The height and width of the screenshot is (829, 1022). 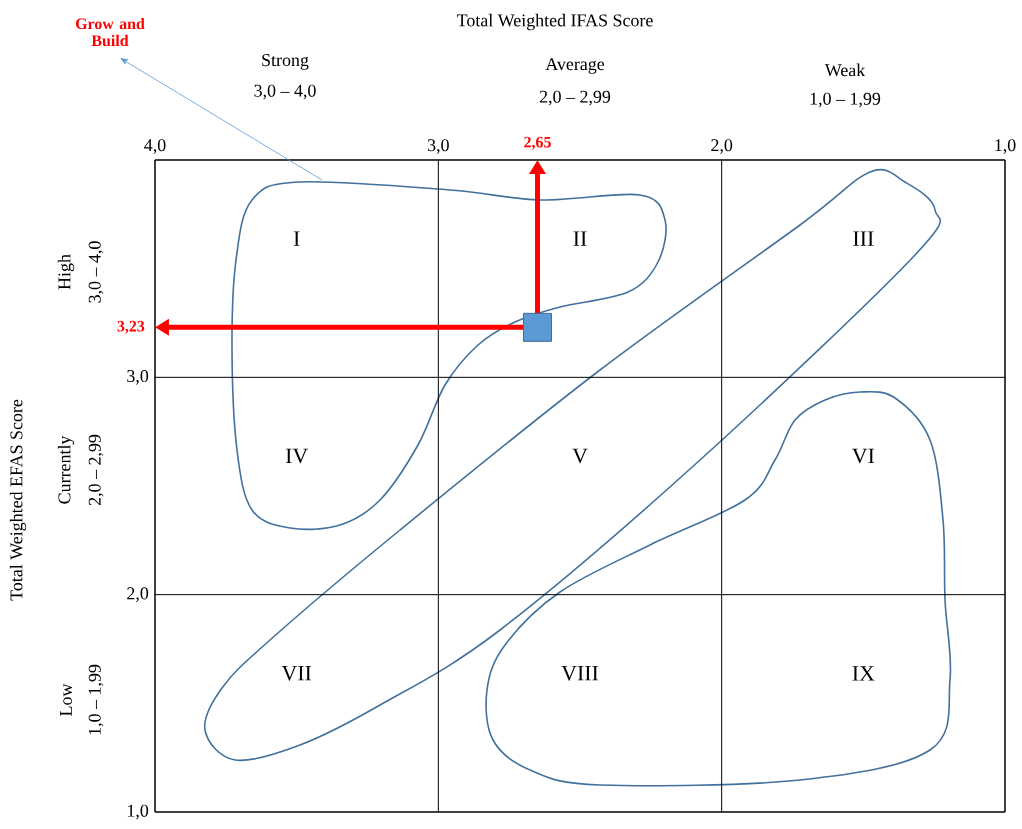 I want to click on x-tick-label: 4,0, so click(x=155, y=146).